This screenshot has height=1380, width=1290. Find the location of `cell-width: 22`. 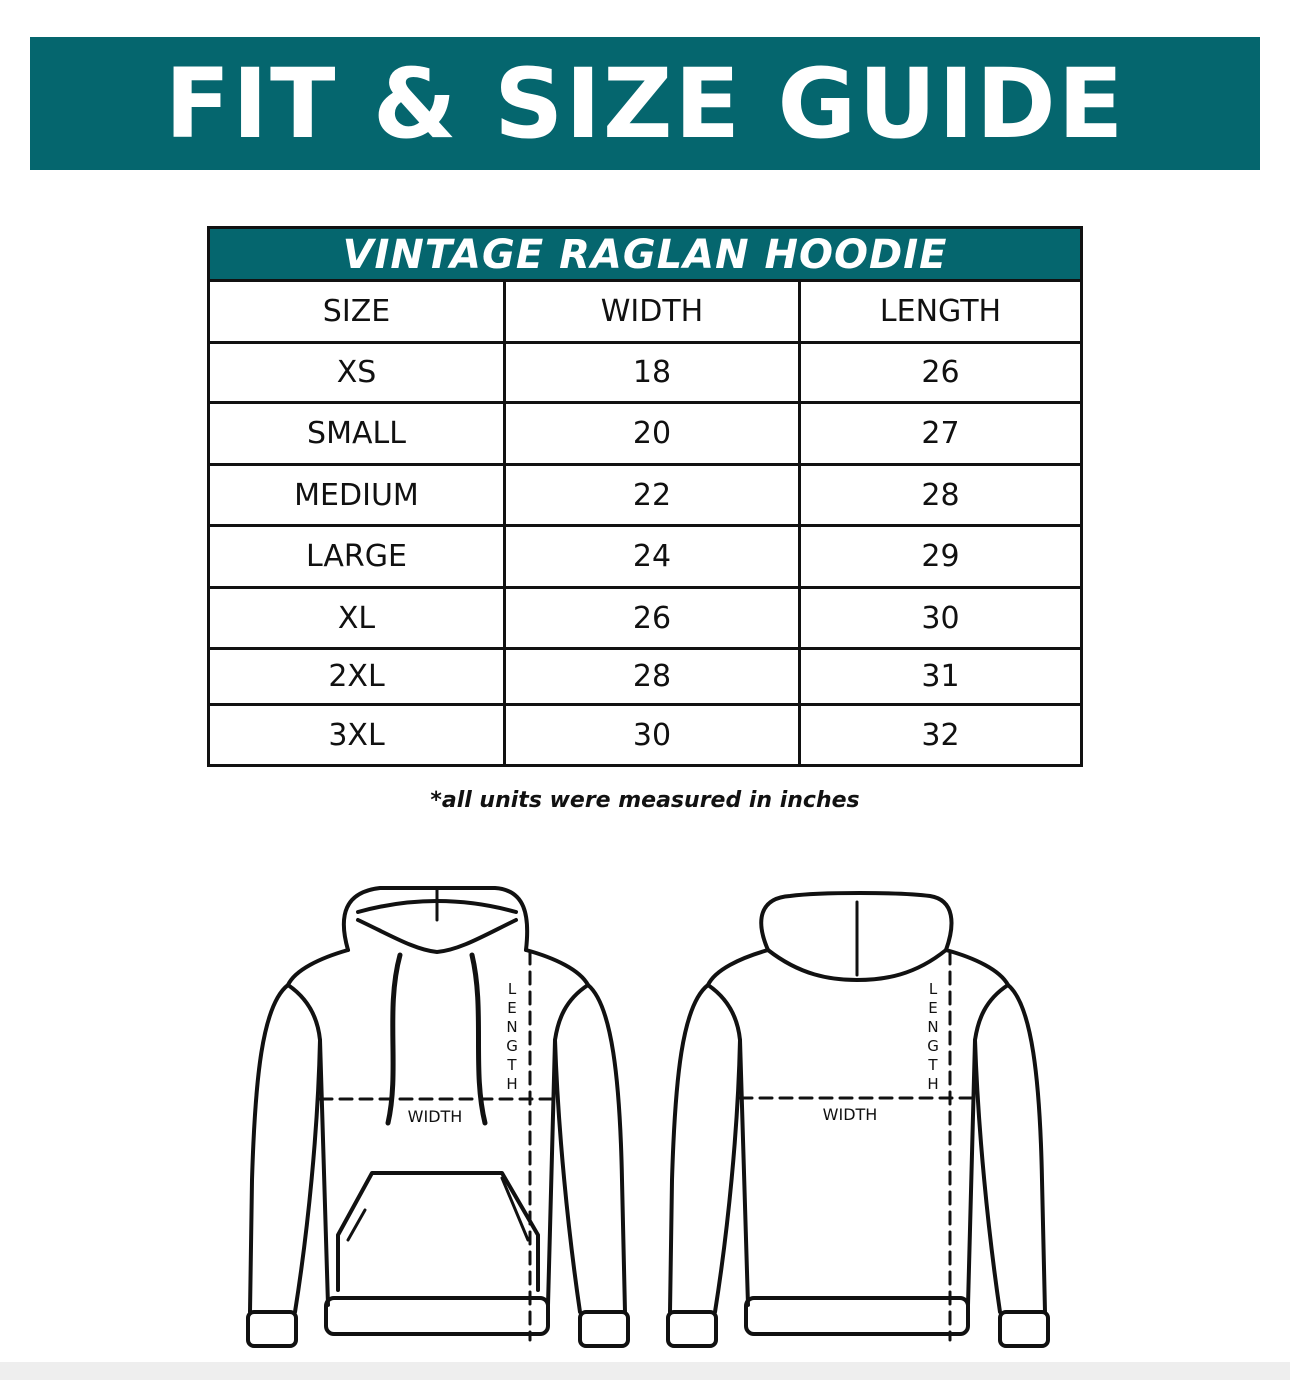

cell-width: 22 is located at coordinates (653, 495).